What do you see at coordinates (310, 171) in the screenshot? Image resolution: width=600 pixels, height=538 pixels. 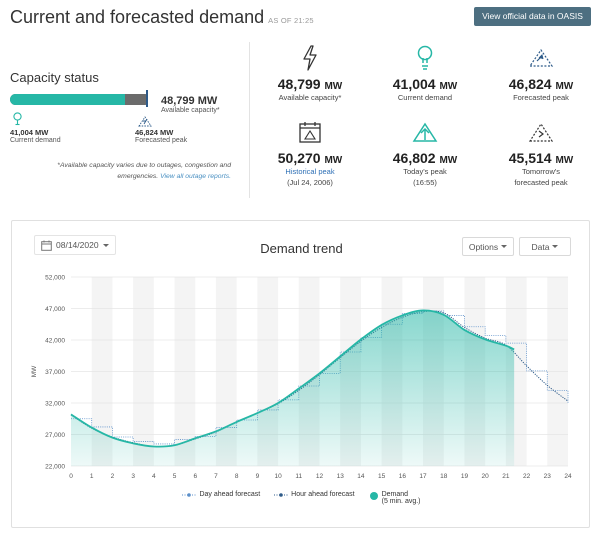 I see `historical-peak-link: Historical peak` at bounding box center [310, 171].